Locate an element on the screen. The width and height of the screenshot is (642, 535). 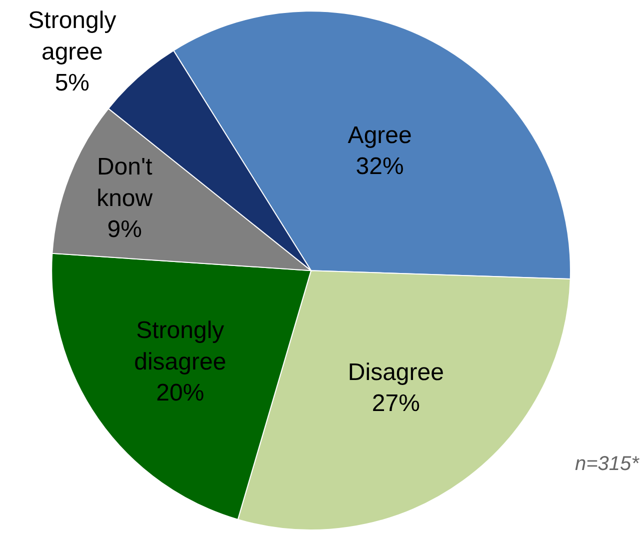
slice-label: Strongly agree is located at coordinates (72, 36).